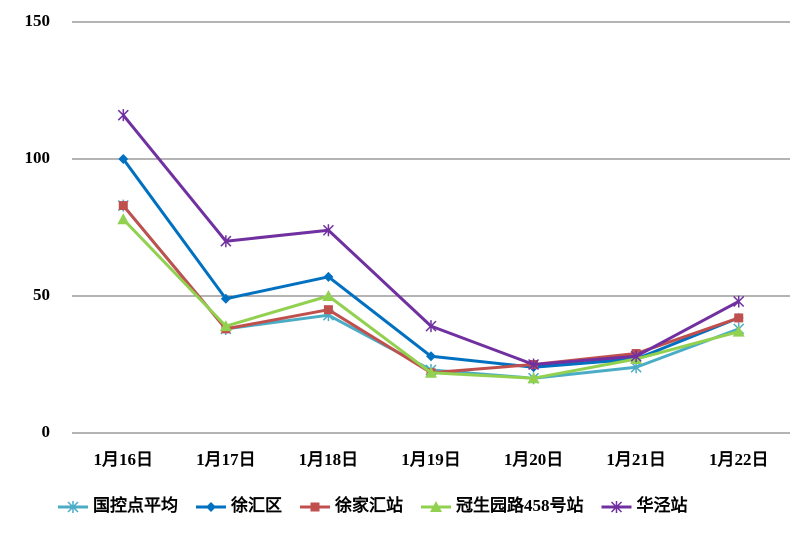 The width and height of the screenshot is (808, 536). Describe the element at coordinates (41, 294) in the screenshot. I see `y-tick-label: 50` at that location.